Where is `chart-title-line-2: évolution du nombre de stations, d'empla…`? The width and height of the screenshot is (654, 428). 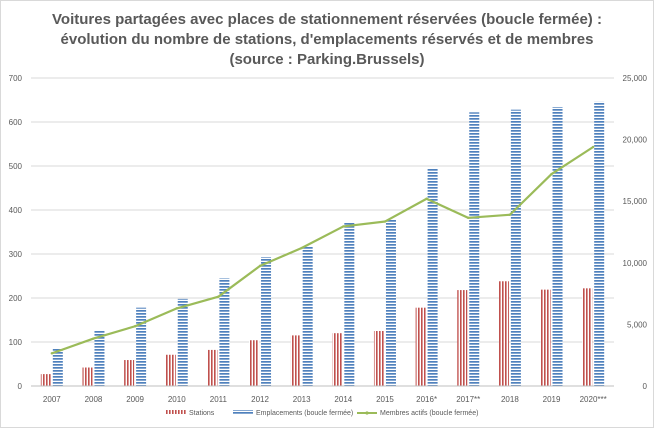 chart-title-line-2: évolution du nombre de stations, d'empla… is located at coordinates (327, 39).